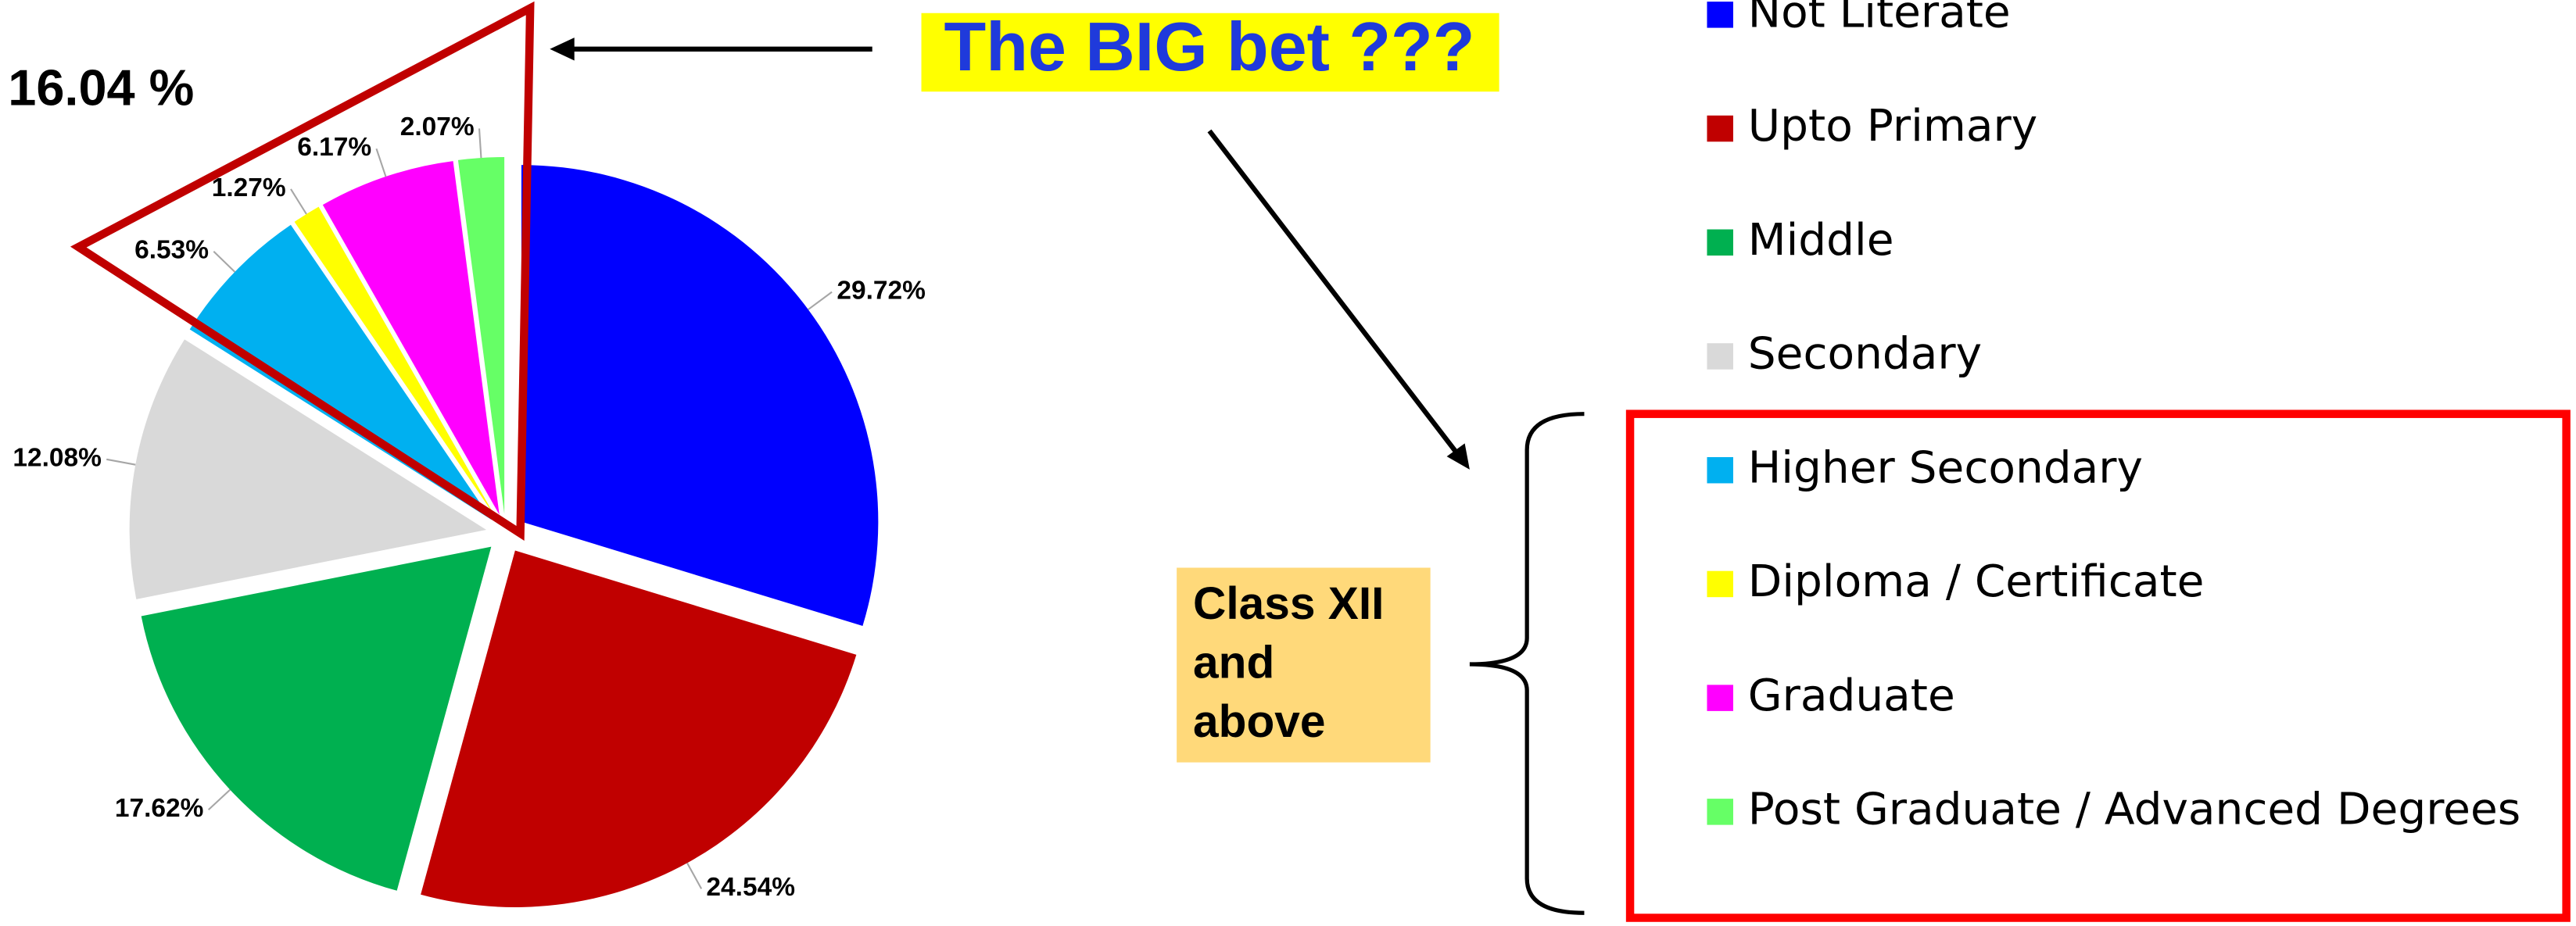  What do you see at coordinates (882, 290) in the screenshot?
I see `data-label: 29.72%` at bounding box center [882, 290].